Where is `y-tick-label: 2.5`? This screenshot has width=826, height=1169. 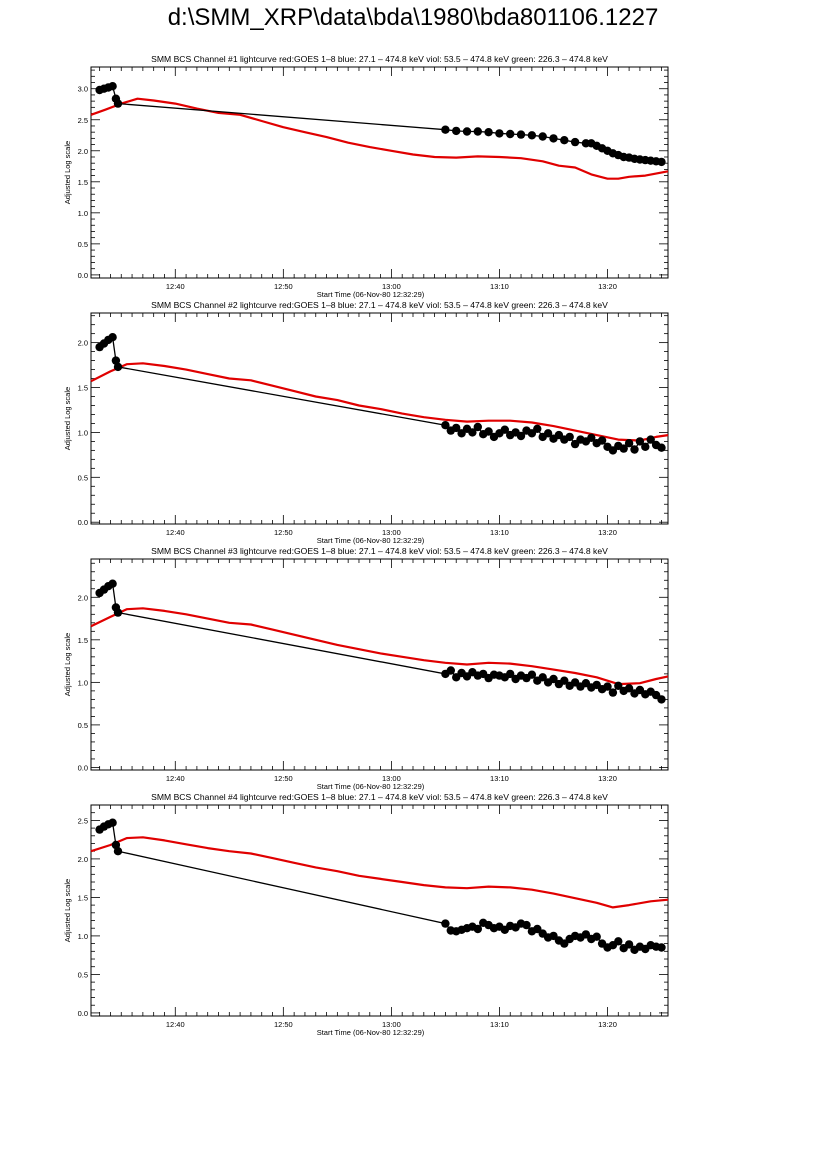 y-tick-label: 2.5 is located at coordinates (83, 120).